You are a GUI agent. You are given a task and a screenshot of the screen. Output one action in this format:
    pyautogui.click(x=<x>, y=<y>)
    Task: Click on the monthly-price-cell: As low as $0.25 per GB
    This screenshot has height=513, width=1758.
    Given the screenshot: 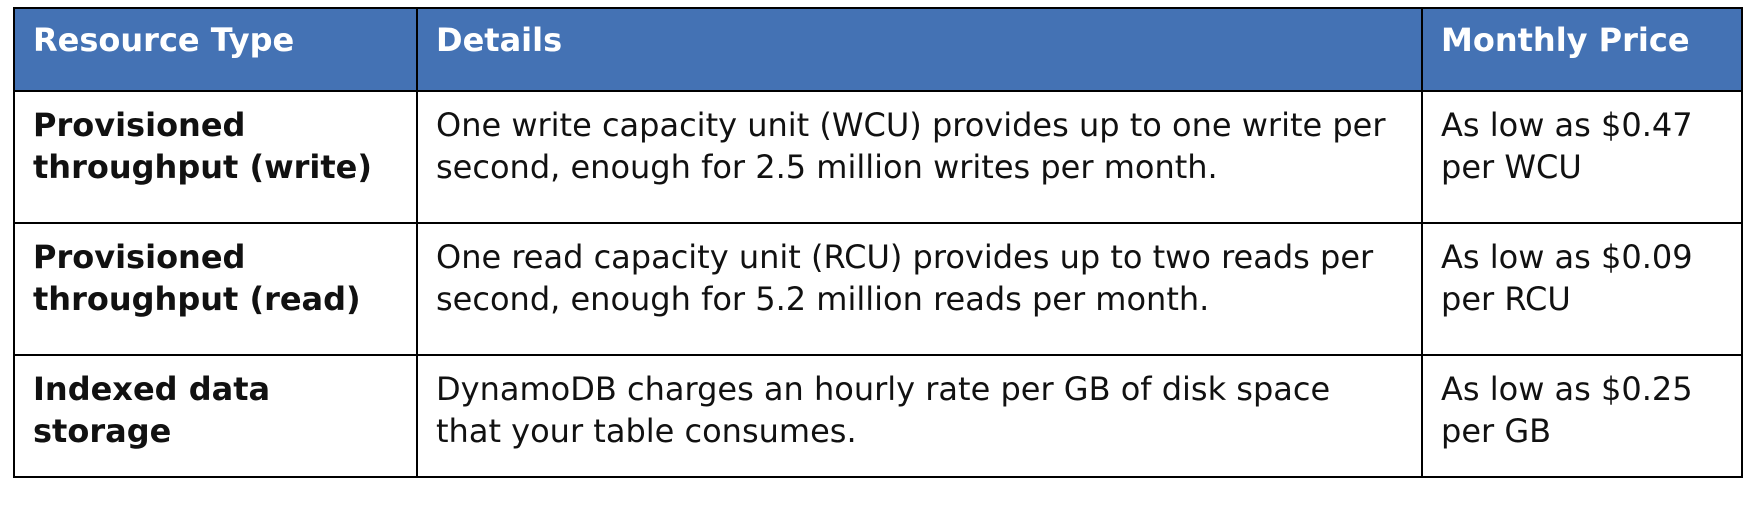 What is the action you would take?
    pyautogui.click(x=1582, y=416)
    